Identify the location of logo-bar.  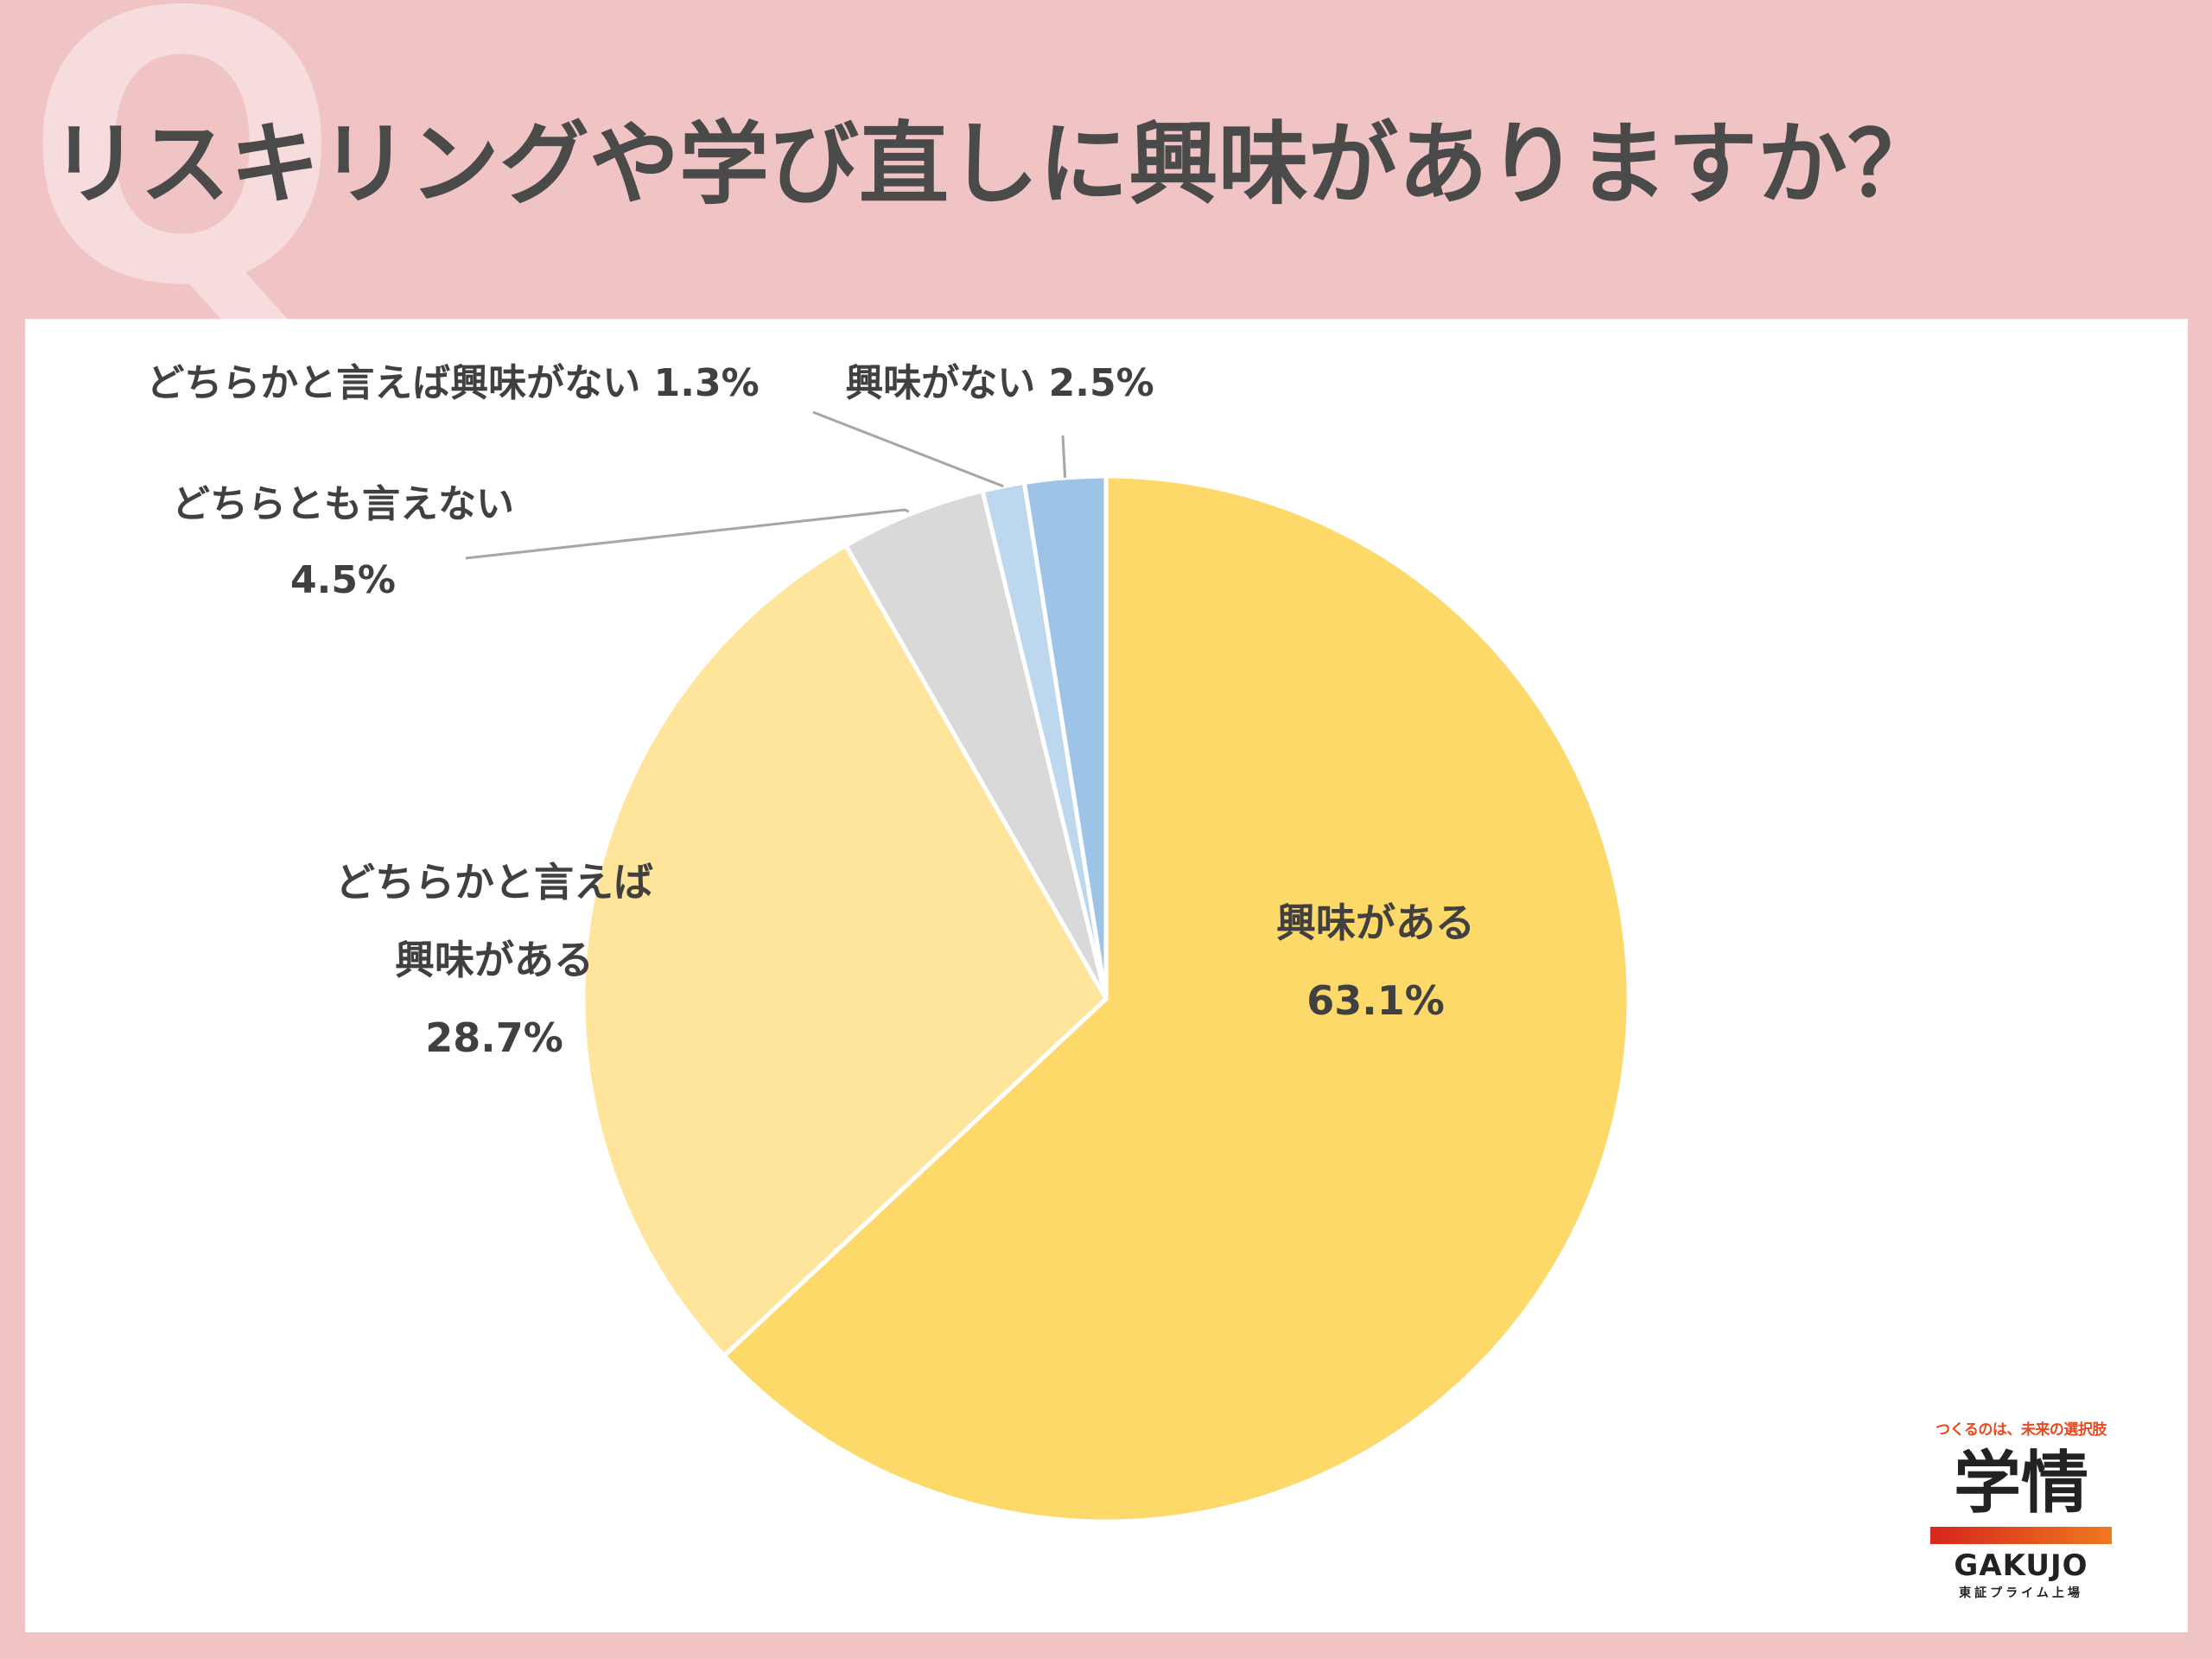
(2021, 1535).